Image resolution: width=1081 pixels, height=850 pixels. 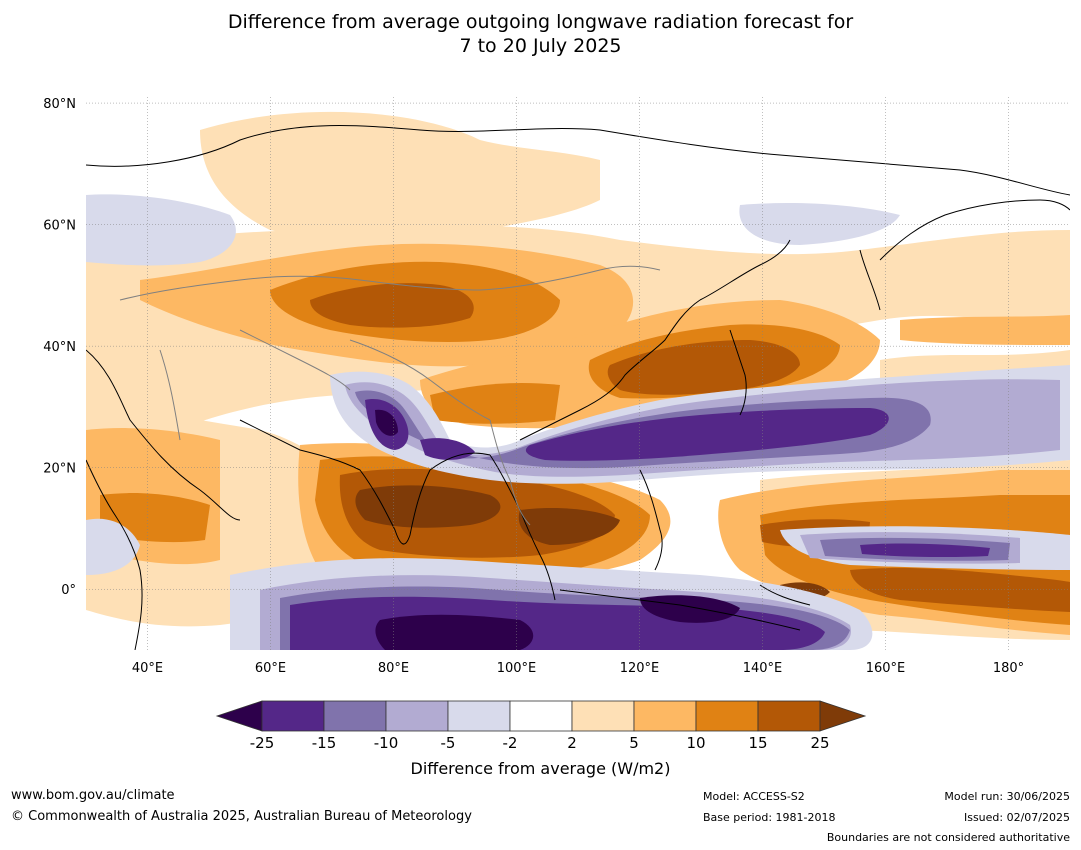 I want to click on latitude-label: 40°N, so click(x=59, y=347).